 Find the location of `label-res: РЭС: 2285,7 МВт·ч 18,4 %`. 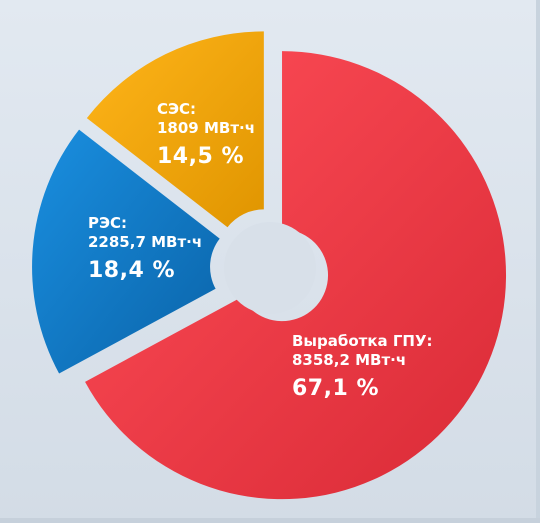

label-res: РЭС: 2285,7 МВт·ч 18,4 % is located at coordinates (145, 249).